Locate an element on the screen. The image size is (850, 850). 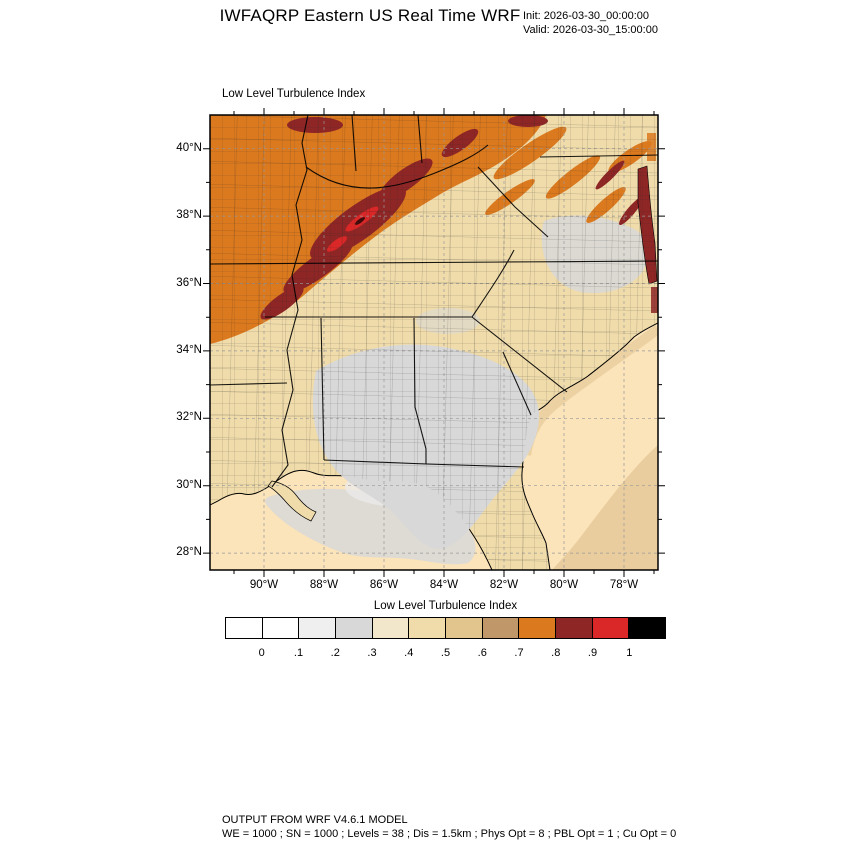
lon-tick-label: 80°W is located at coordinates (564, 585).